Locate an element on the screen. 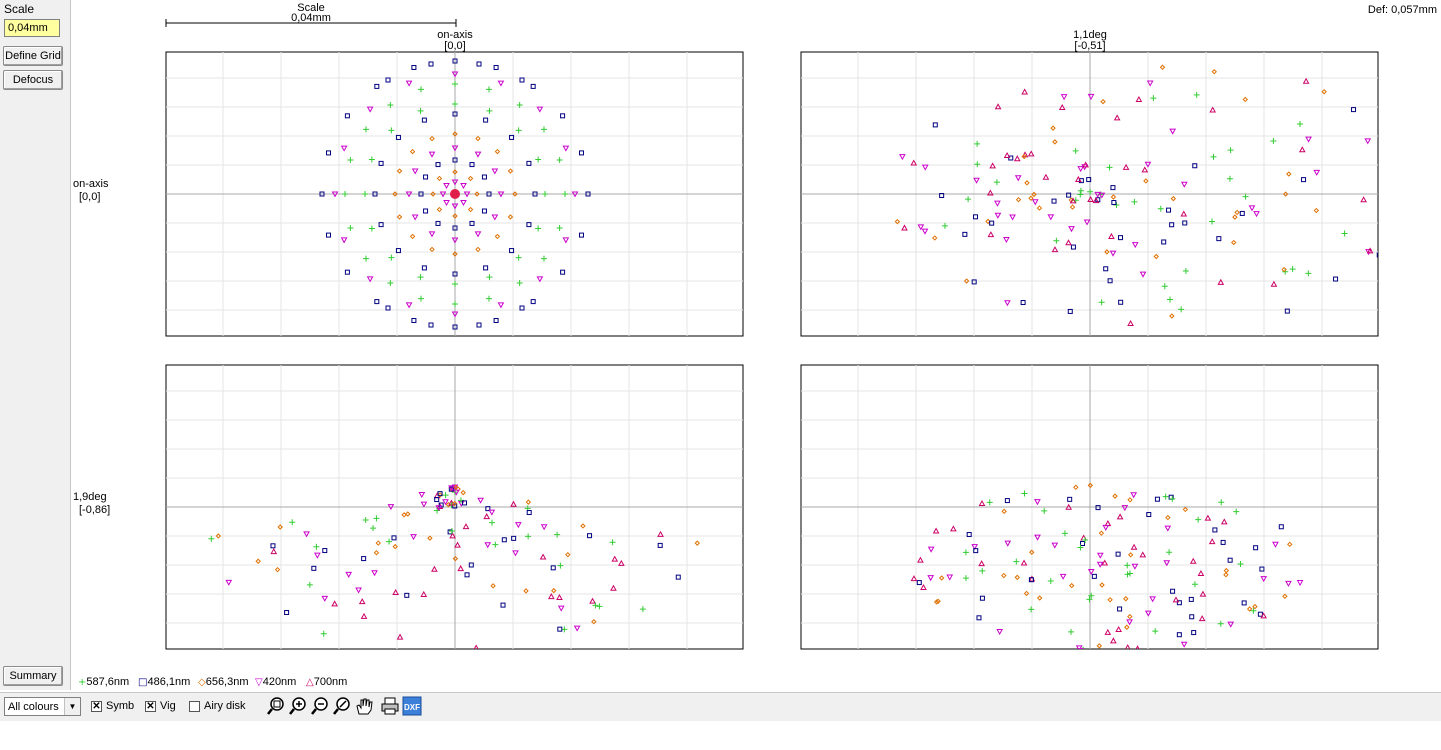 The height and width of the screenshot is (750, 1441). colour-select: All colours ▼ is located at coordinates (42, 706).